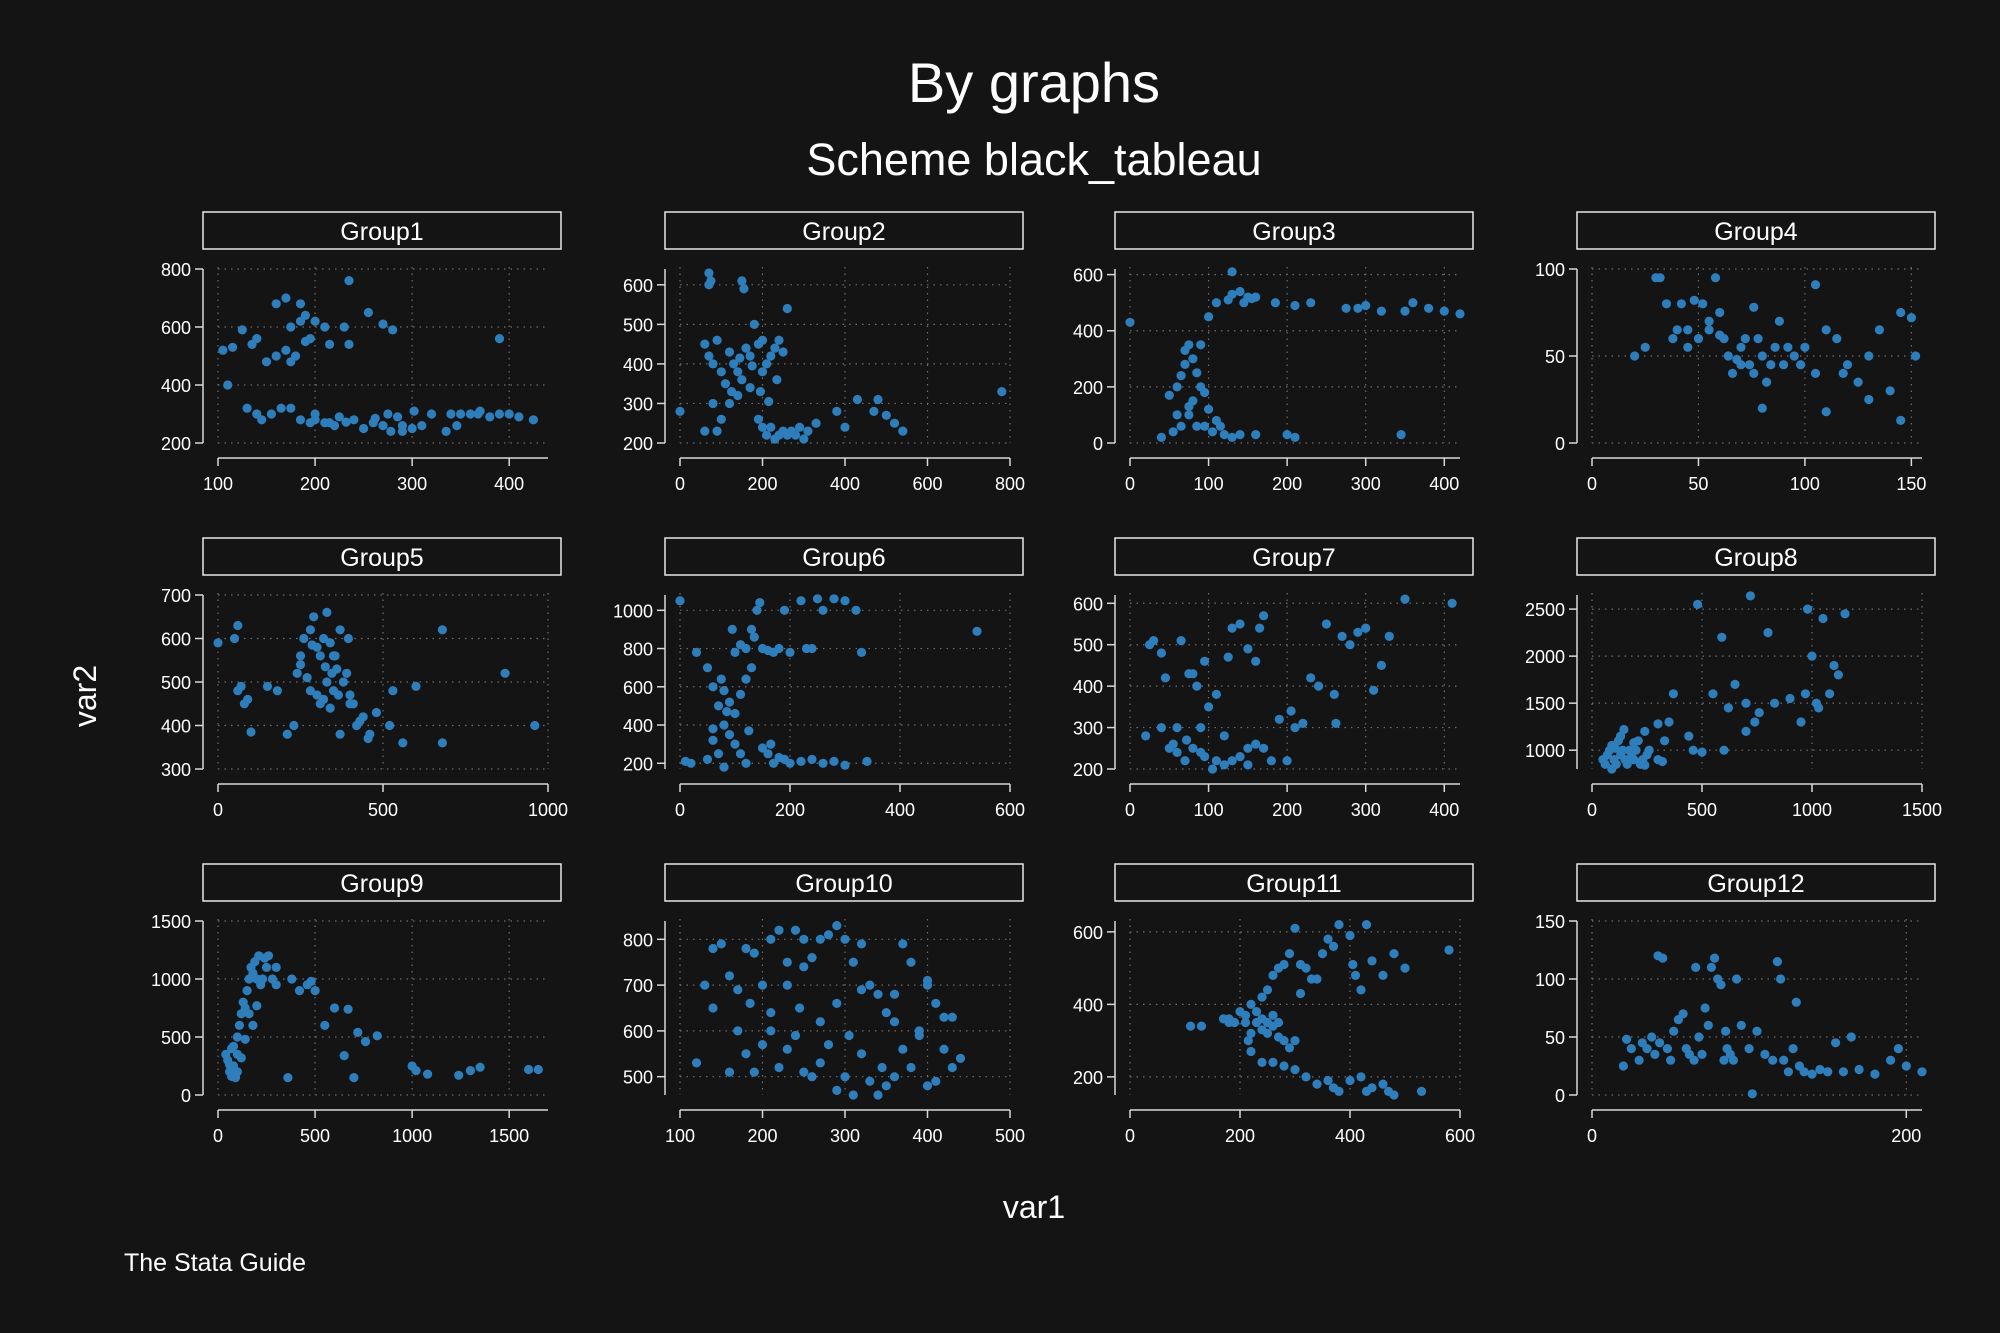  What do you see at coordinates (509, 484) in the screenshot?
I see `x-tick-label: 400` at bounding box center [509, 484].